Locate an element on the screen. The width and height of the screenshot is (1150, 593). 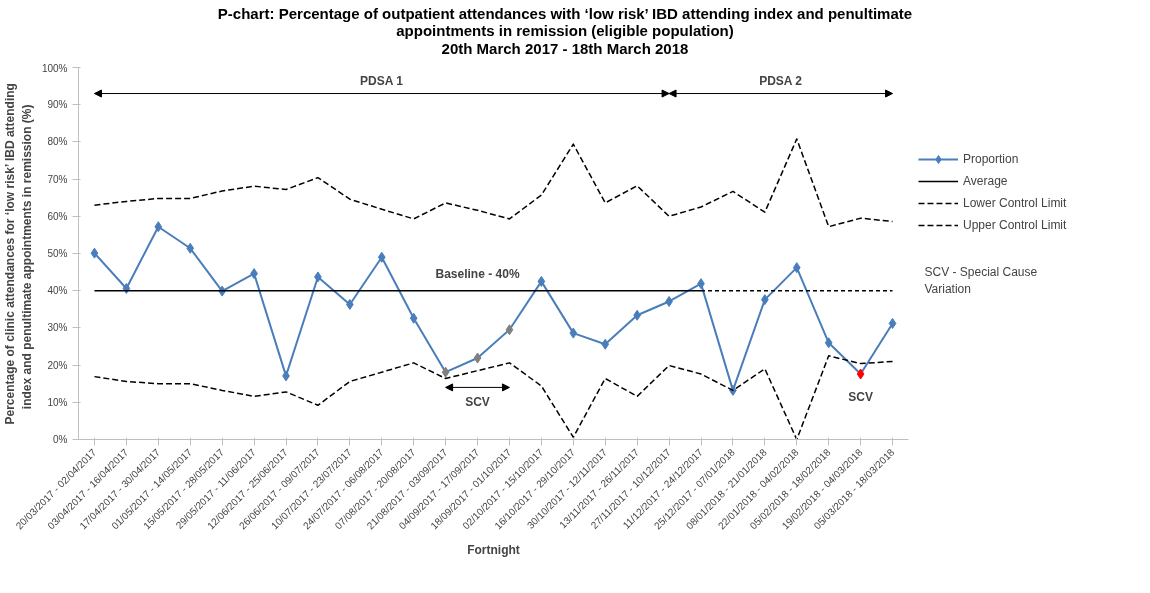
y-tick-label: 90% is located at coordinates (57, 104).